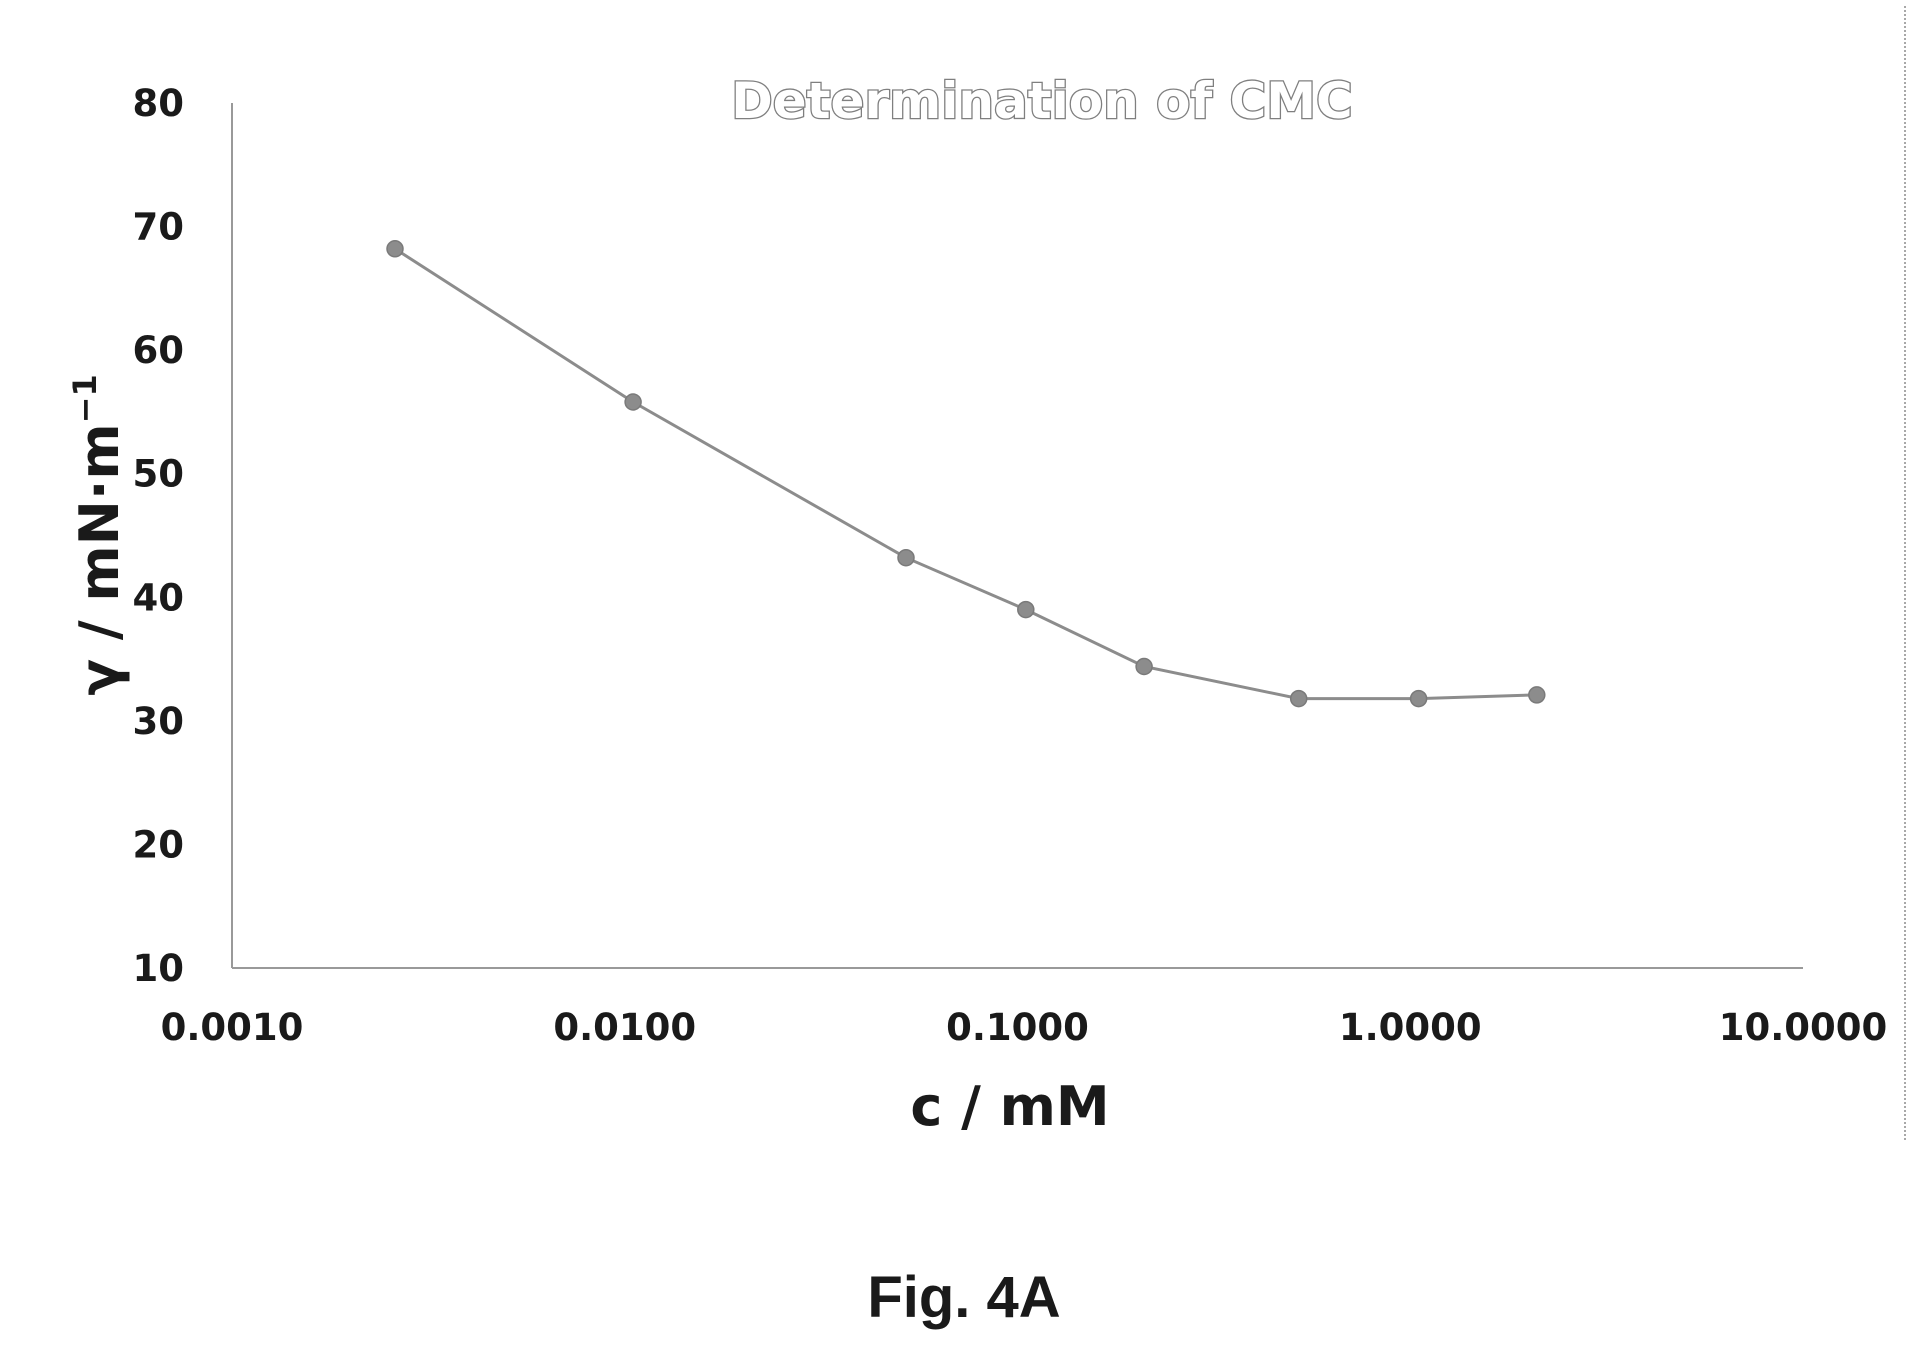 The height and width of the screenshot is (1347, 1928). Describe the element at coordinates (159, 474) in the screenshot. I see `y-tick-label: 50` at that location.